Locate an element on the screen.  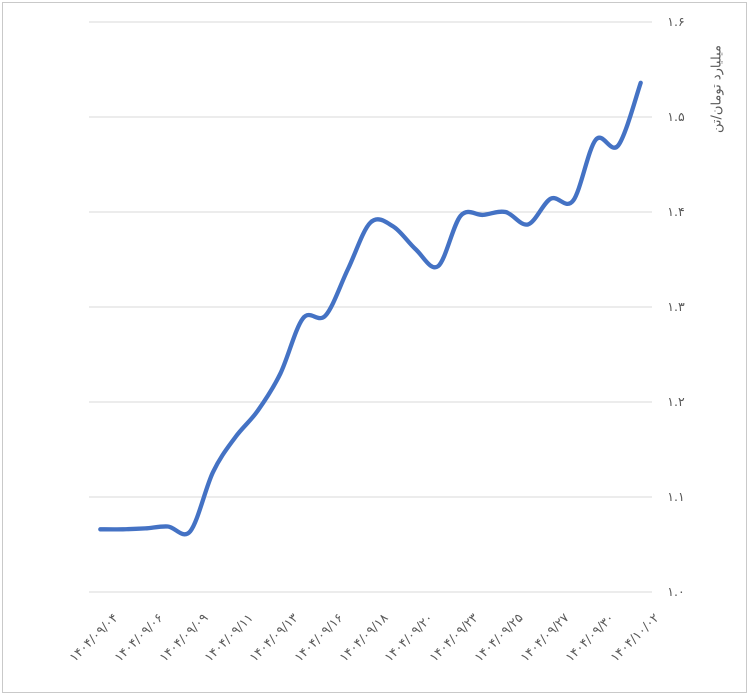
y-axis-label: ۱.۵ is located at coordinates (676, 116).